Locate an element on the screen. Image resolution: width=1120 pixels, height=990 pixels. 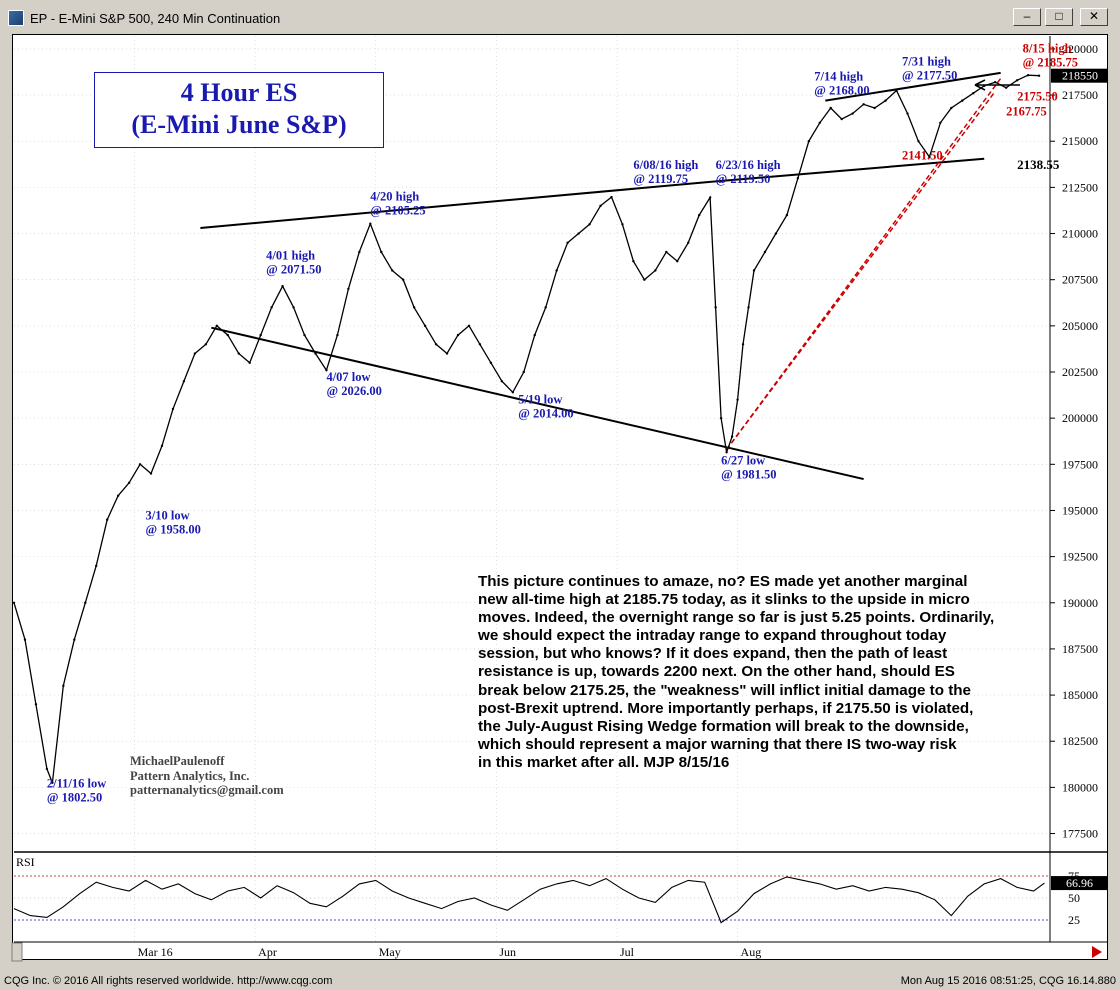
annotation: 6/27 low@ 1981.50 is located at coordinates (748, 467).